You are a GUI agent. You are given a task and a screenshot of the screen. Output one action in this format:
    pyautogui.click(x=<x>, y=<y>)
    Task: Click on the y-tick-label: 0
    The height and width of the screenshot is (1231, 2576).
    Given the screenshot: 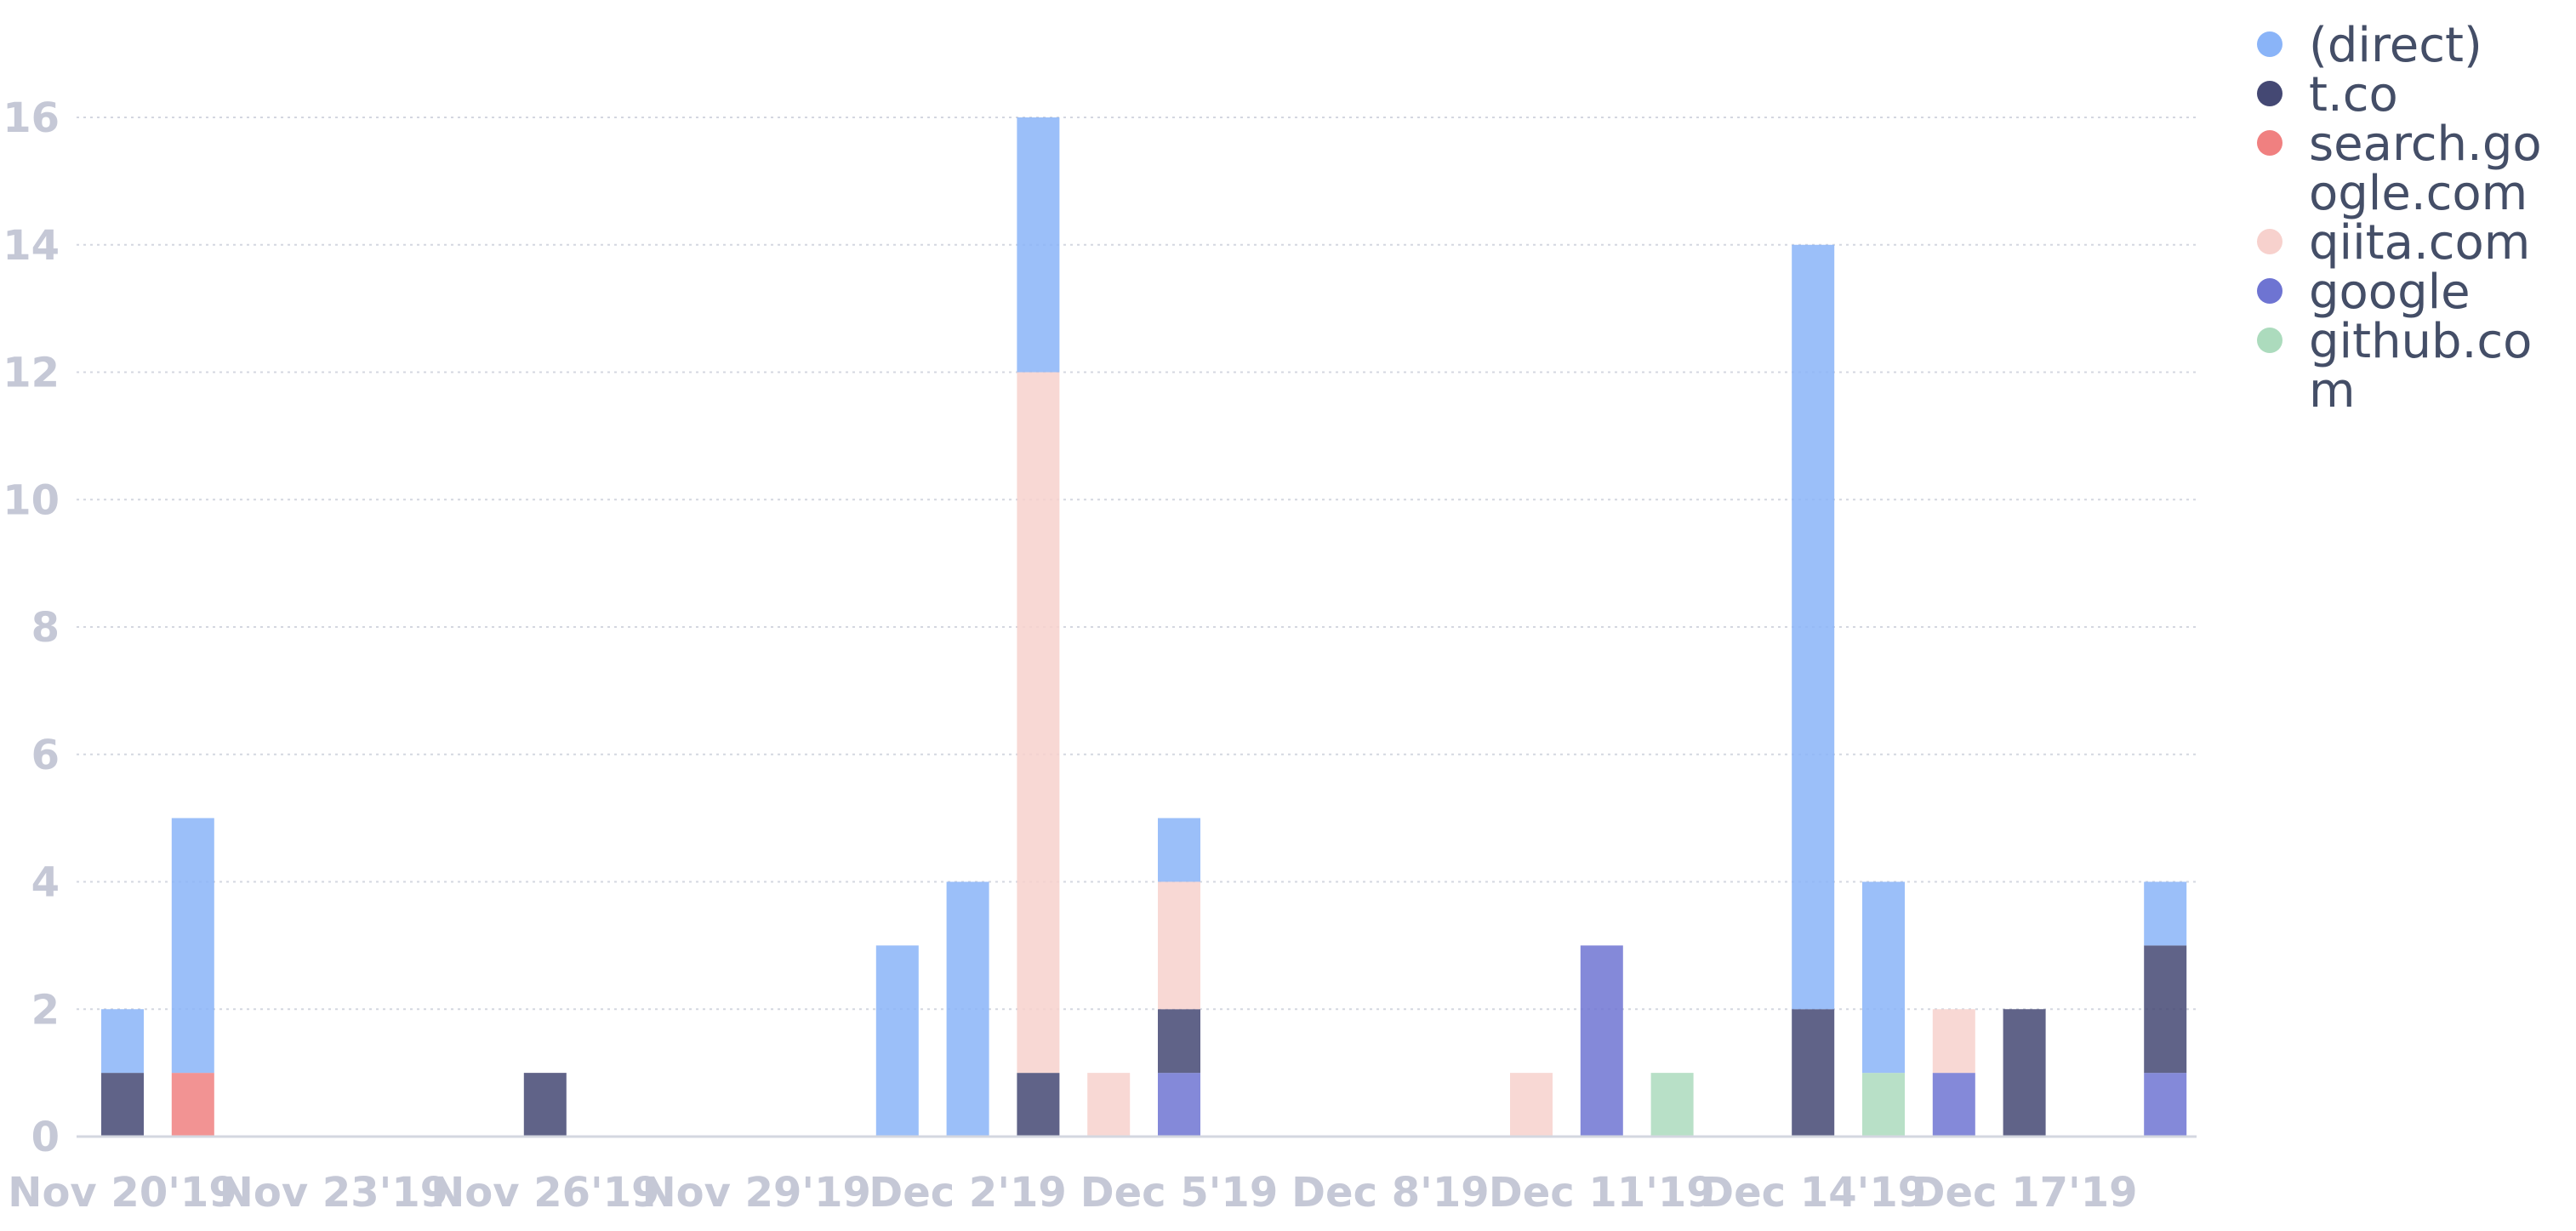 What is the action you would take?
    pyautogui.click(x=45, y=1137)
    